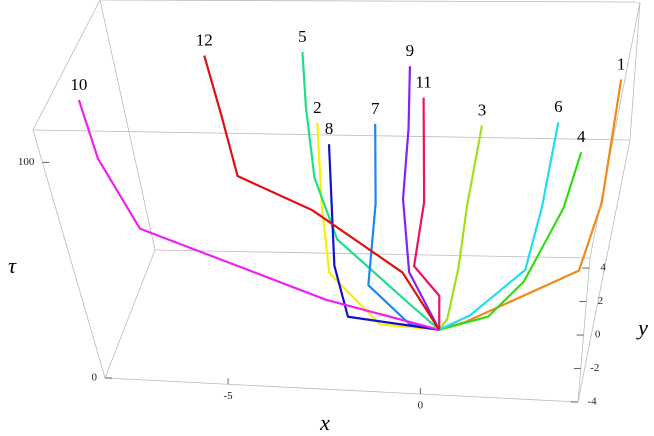 This screenshot has width=654, height=436. I want to click on curve-label: 5, so click(302, 36).